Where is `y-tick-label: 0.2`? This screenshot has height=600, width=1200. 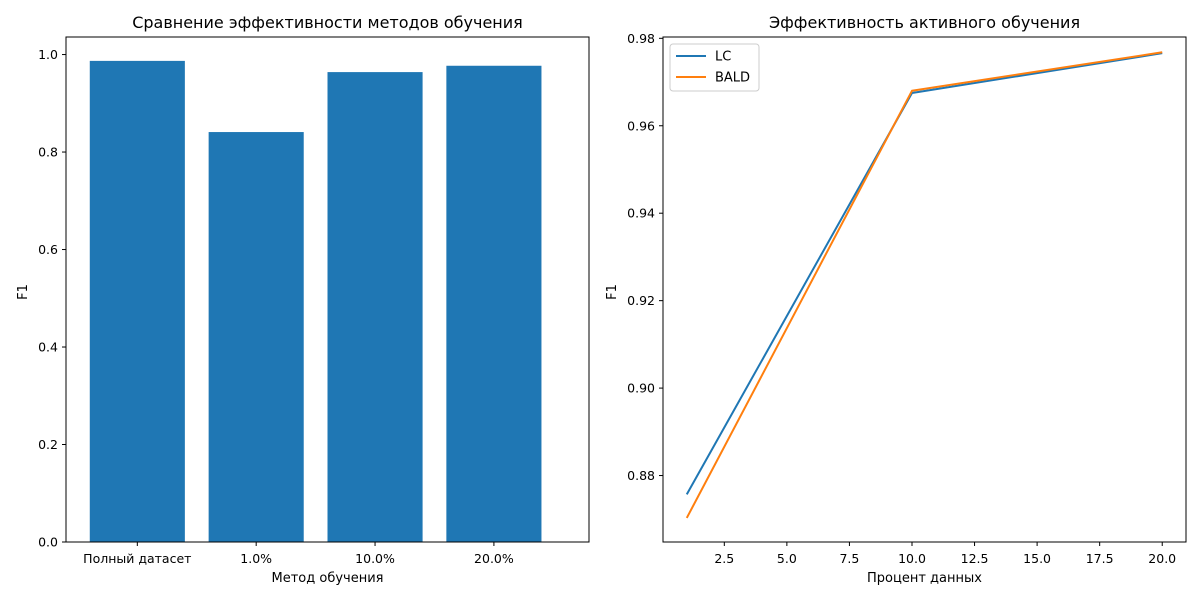
y-tick-label: 0.2 is located at coordinates (48, 444).